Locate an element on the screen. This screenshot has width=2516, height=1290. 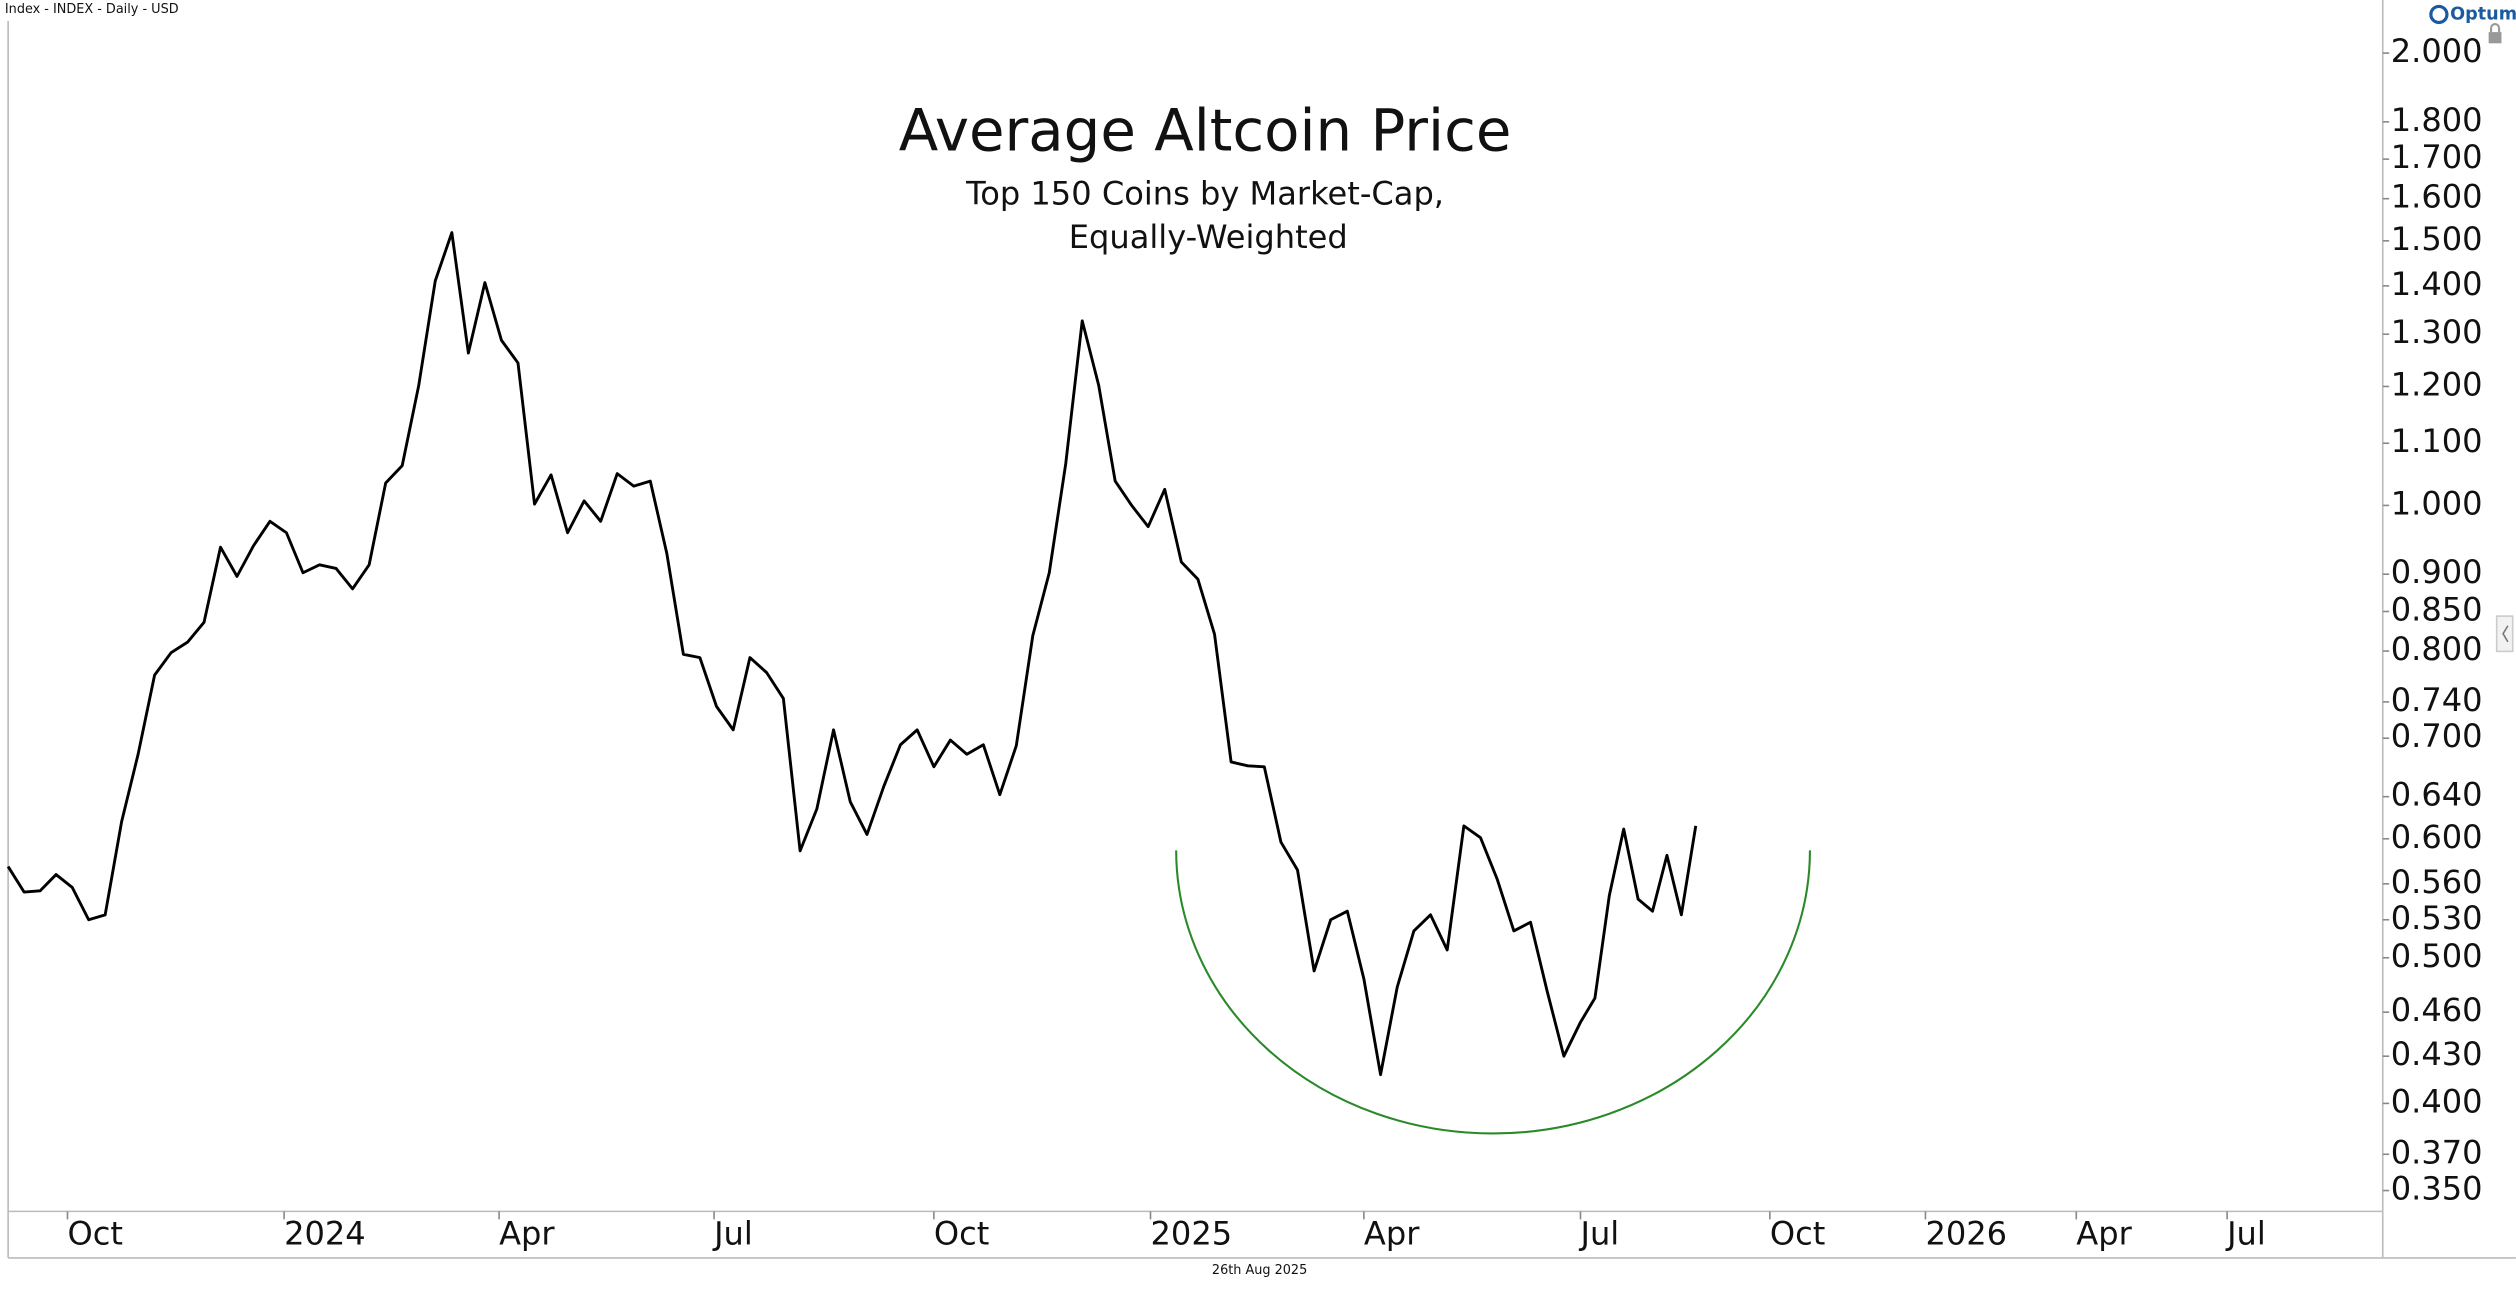
chart-subtitle: Equally-Weighted is located at coordinates (1208, 237).